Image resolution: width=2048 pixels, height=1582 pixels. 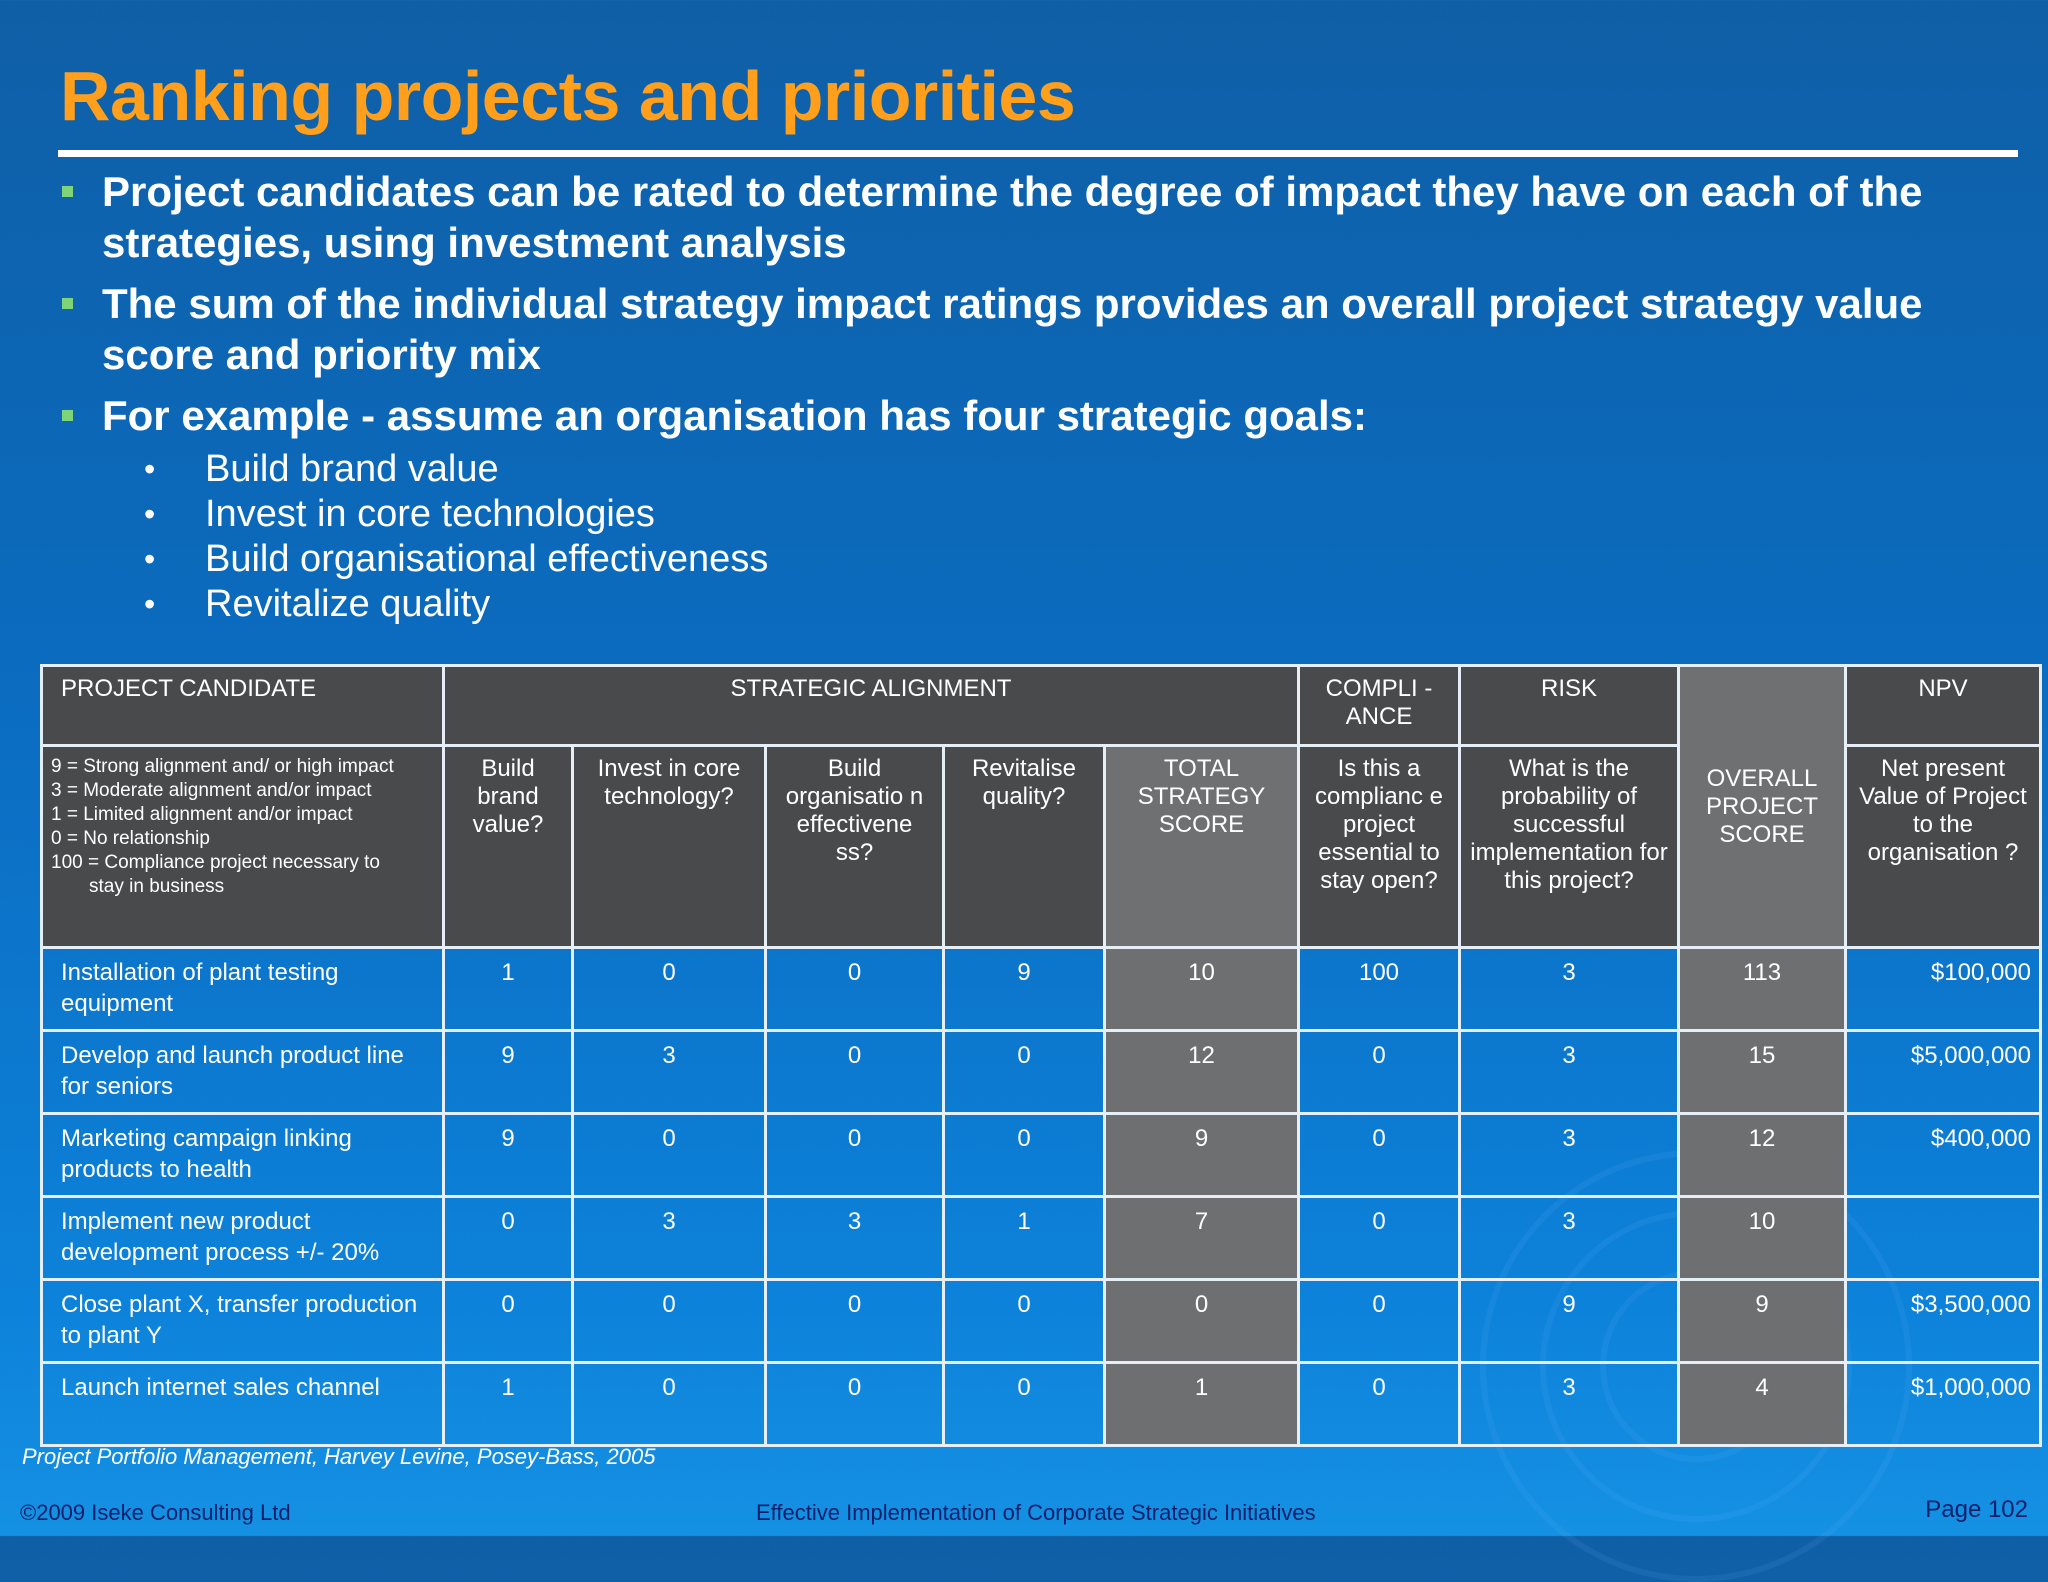 I want to click on cell-overall: 12, so click(x=1762, y=1155).